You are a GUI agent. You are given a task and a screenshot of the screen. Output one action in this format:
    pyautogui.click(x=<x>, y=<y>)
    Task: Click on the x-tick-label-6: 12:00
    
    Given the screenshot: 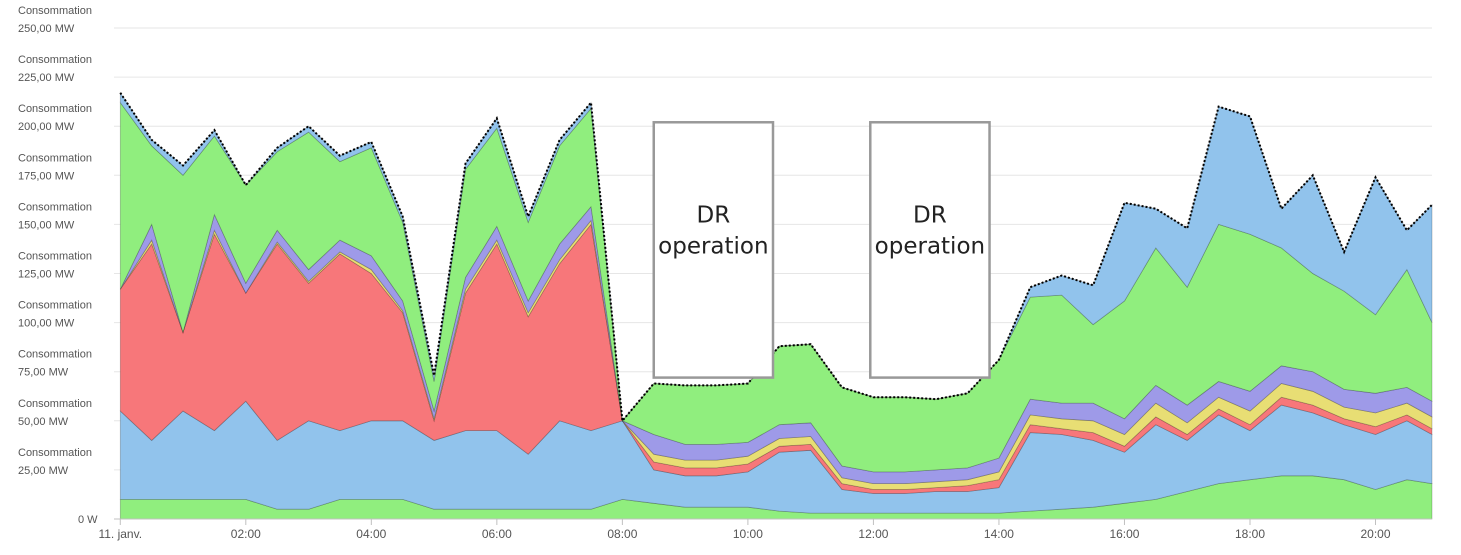 What is the action you would take?
    pyautogui.click(x=873, y=534)
    